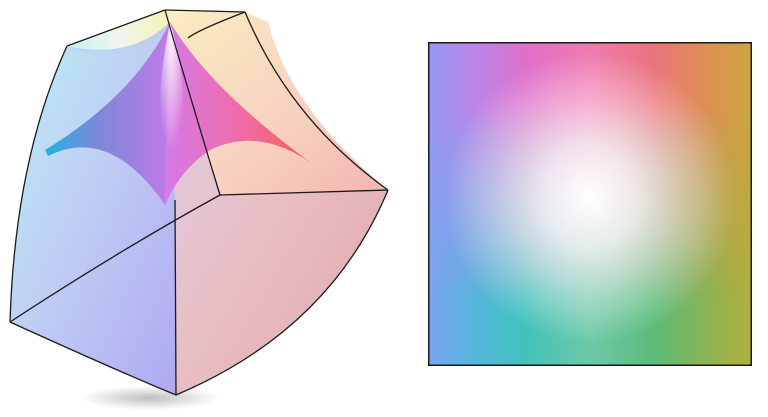  What do you see at coordinates (316, 101) in the screenshot?
I see `edge-right-curve` at bounding box center [316, 101].